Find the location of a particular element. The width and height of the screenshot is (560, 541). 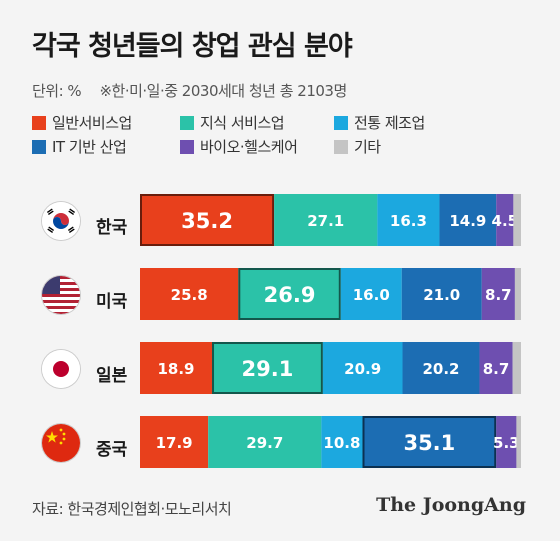

bar-segment-japan-other is located at coordinates (516, 368).